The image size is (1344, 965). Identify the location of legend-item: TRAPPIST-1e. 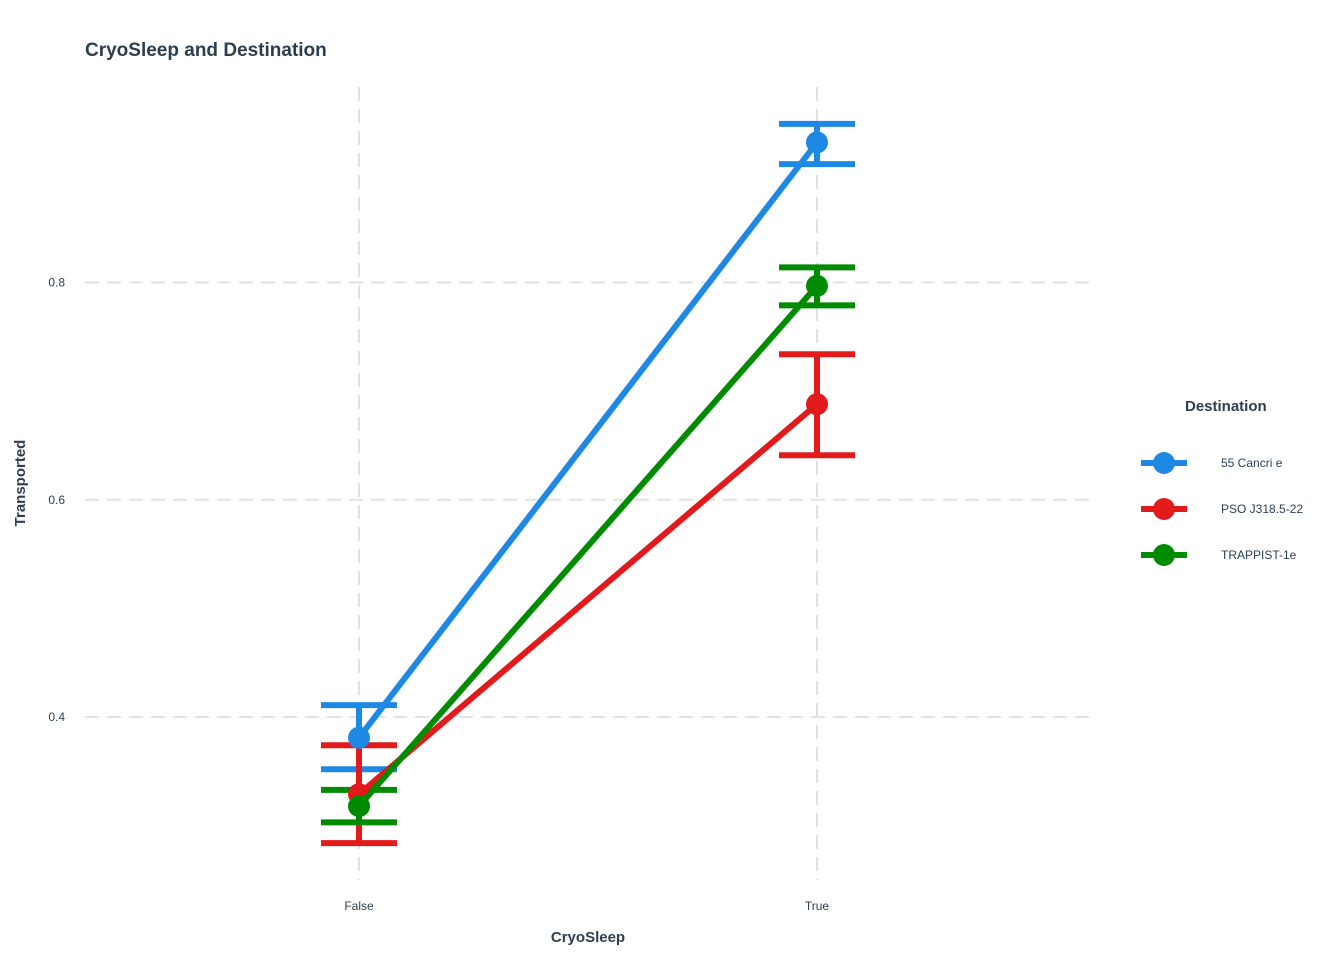
(1219, 555).